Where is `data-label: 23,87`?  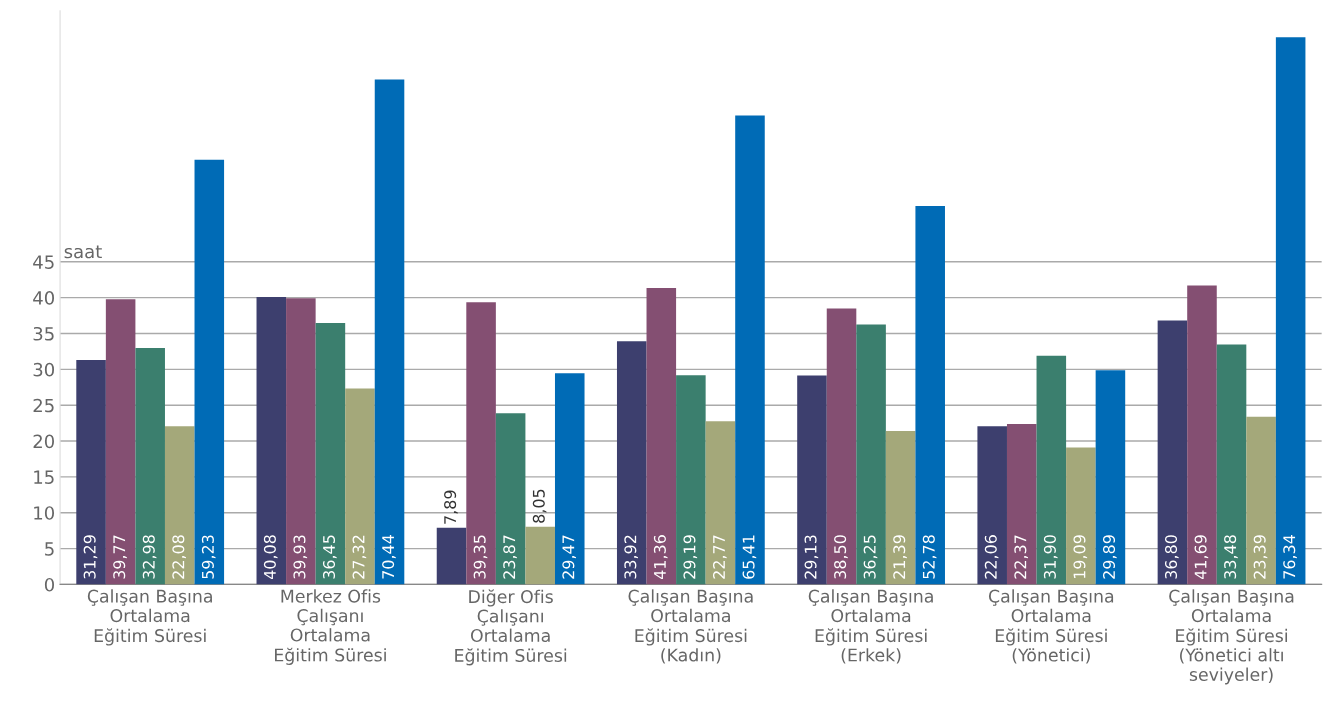
data-label: 23,87 is located at coordinates (510, 557).